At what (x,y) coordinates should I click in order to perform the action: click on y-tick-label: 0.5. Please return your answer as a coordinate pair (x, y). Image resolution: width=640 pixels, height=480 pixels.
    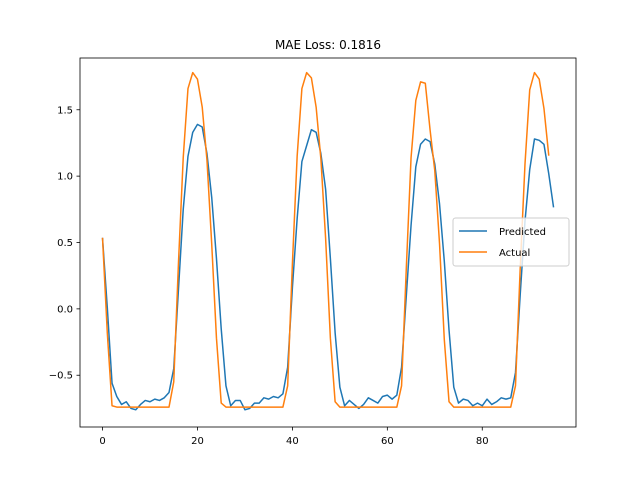
    Looking at the image, I should click on (65, 243).